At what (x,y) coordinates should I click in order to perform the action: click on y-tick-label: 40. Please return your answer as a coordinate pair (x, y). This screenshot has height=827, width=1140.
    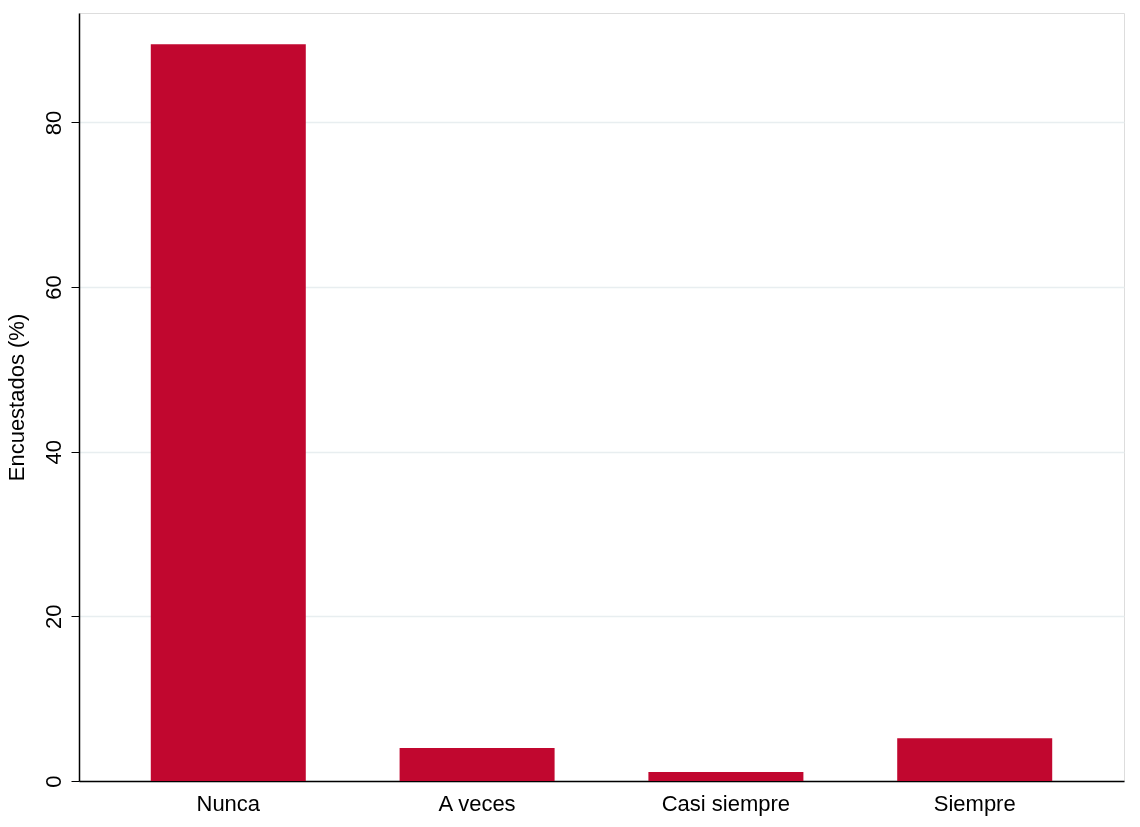
    Looking at the image, I should click on (53, 452).